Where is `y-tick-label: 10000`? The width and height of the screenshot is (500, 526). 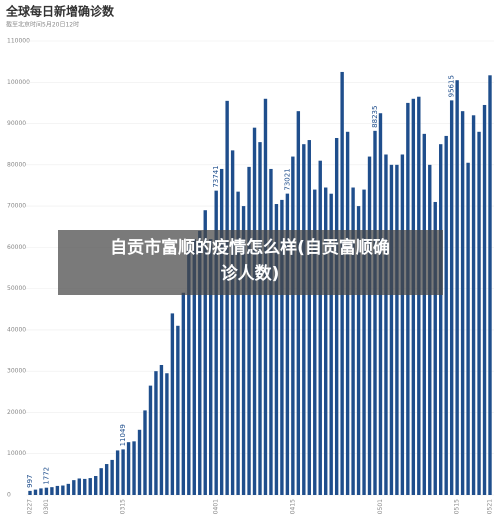
y-tick-label: 10000 is located at coordinates (16, 453).